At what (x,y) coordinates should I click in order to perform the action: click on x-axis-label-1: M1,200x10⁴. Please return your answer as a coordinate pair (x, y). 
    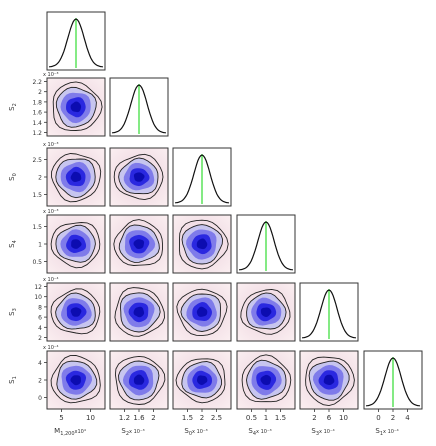
    Looking at the image, I should click on (70, 432).